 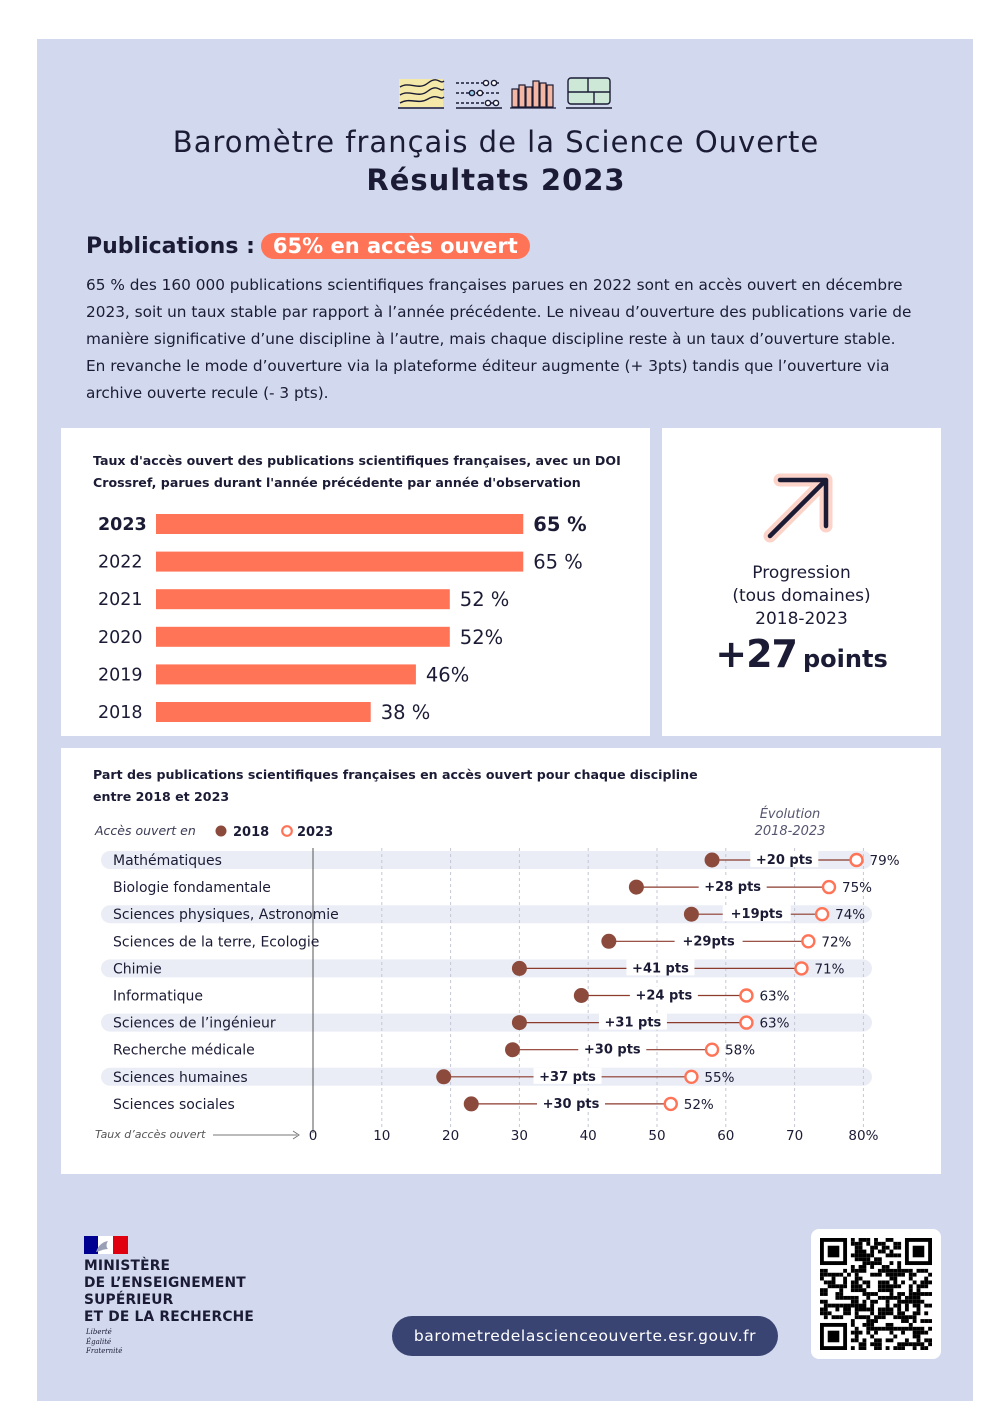 I want to click on value-label-2023: 55%, so click(x=719, y=1078).